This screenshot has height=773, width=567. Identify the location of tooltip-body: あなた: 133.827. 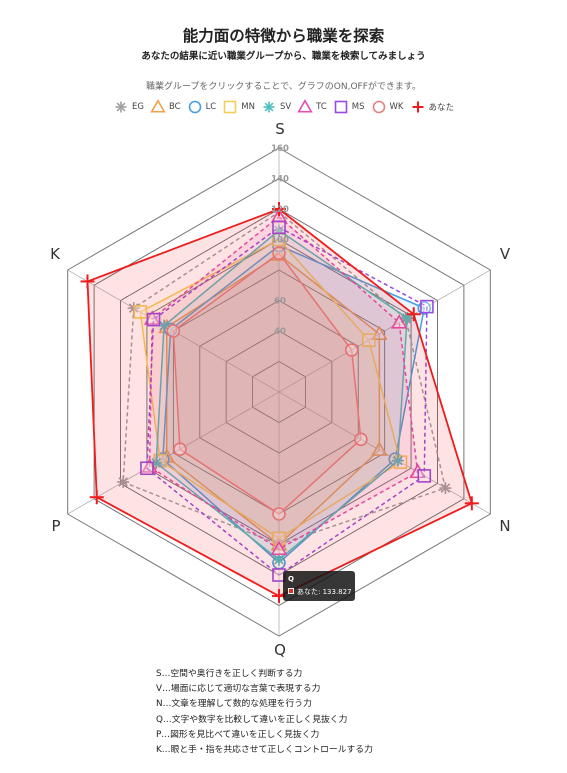
(324, 592).